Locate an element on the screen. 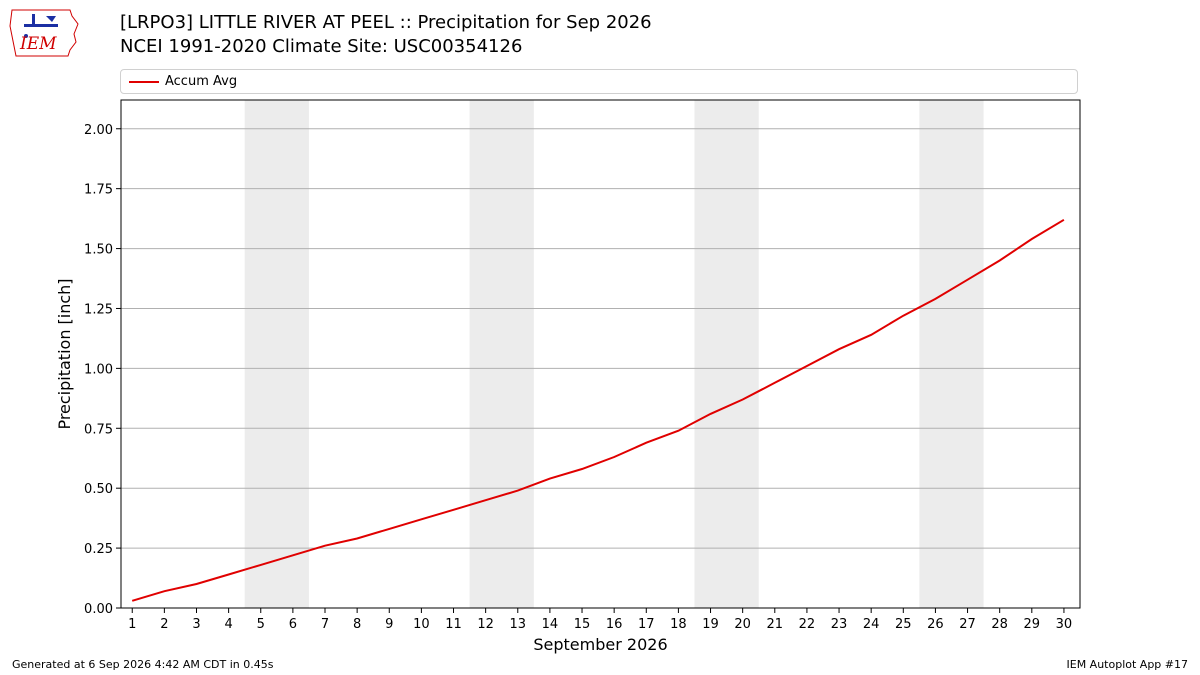 This screenshot has height=675, width=1200. y-tick-label: 1.75 is located at coordinates (98, 190).